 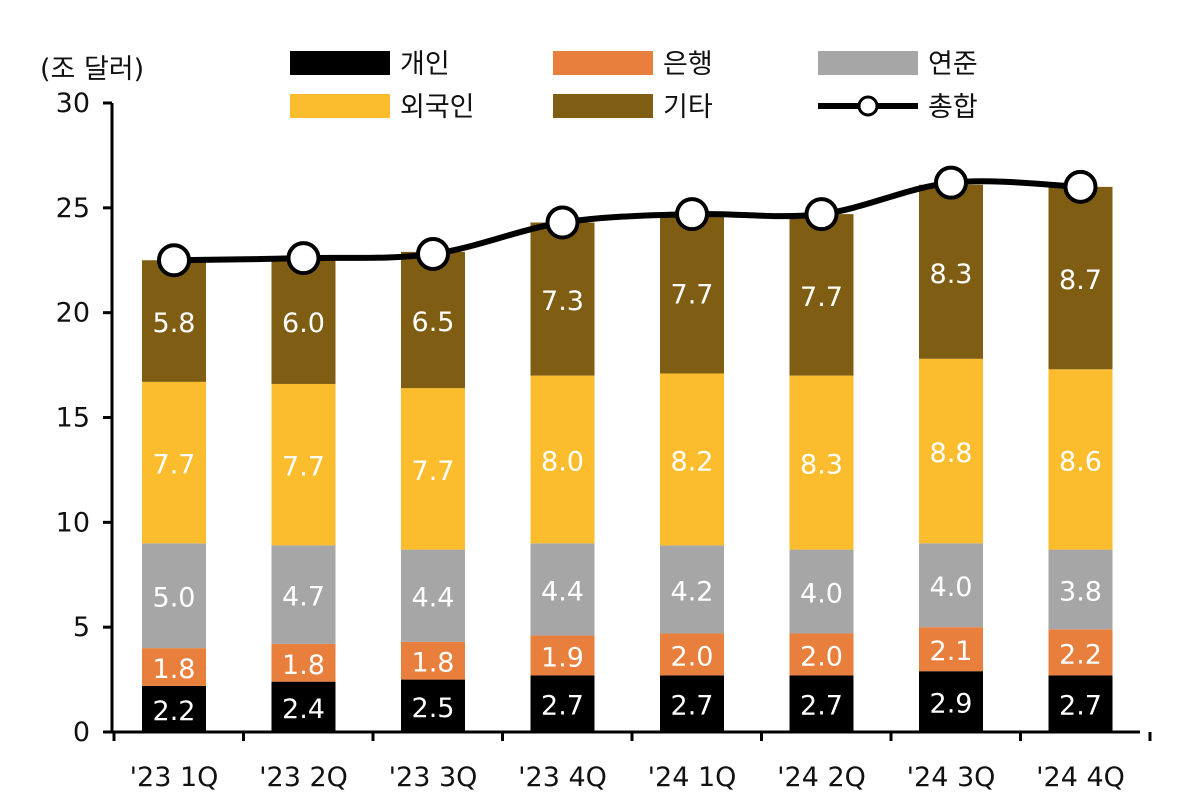 I want to click on data-label: 7.3, so click(x=562, y=301).